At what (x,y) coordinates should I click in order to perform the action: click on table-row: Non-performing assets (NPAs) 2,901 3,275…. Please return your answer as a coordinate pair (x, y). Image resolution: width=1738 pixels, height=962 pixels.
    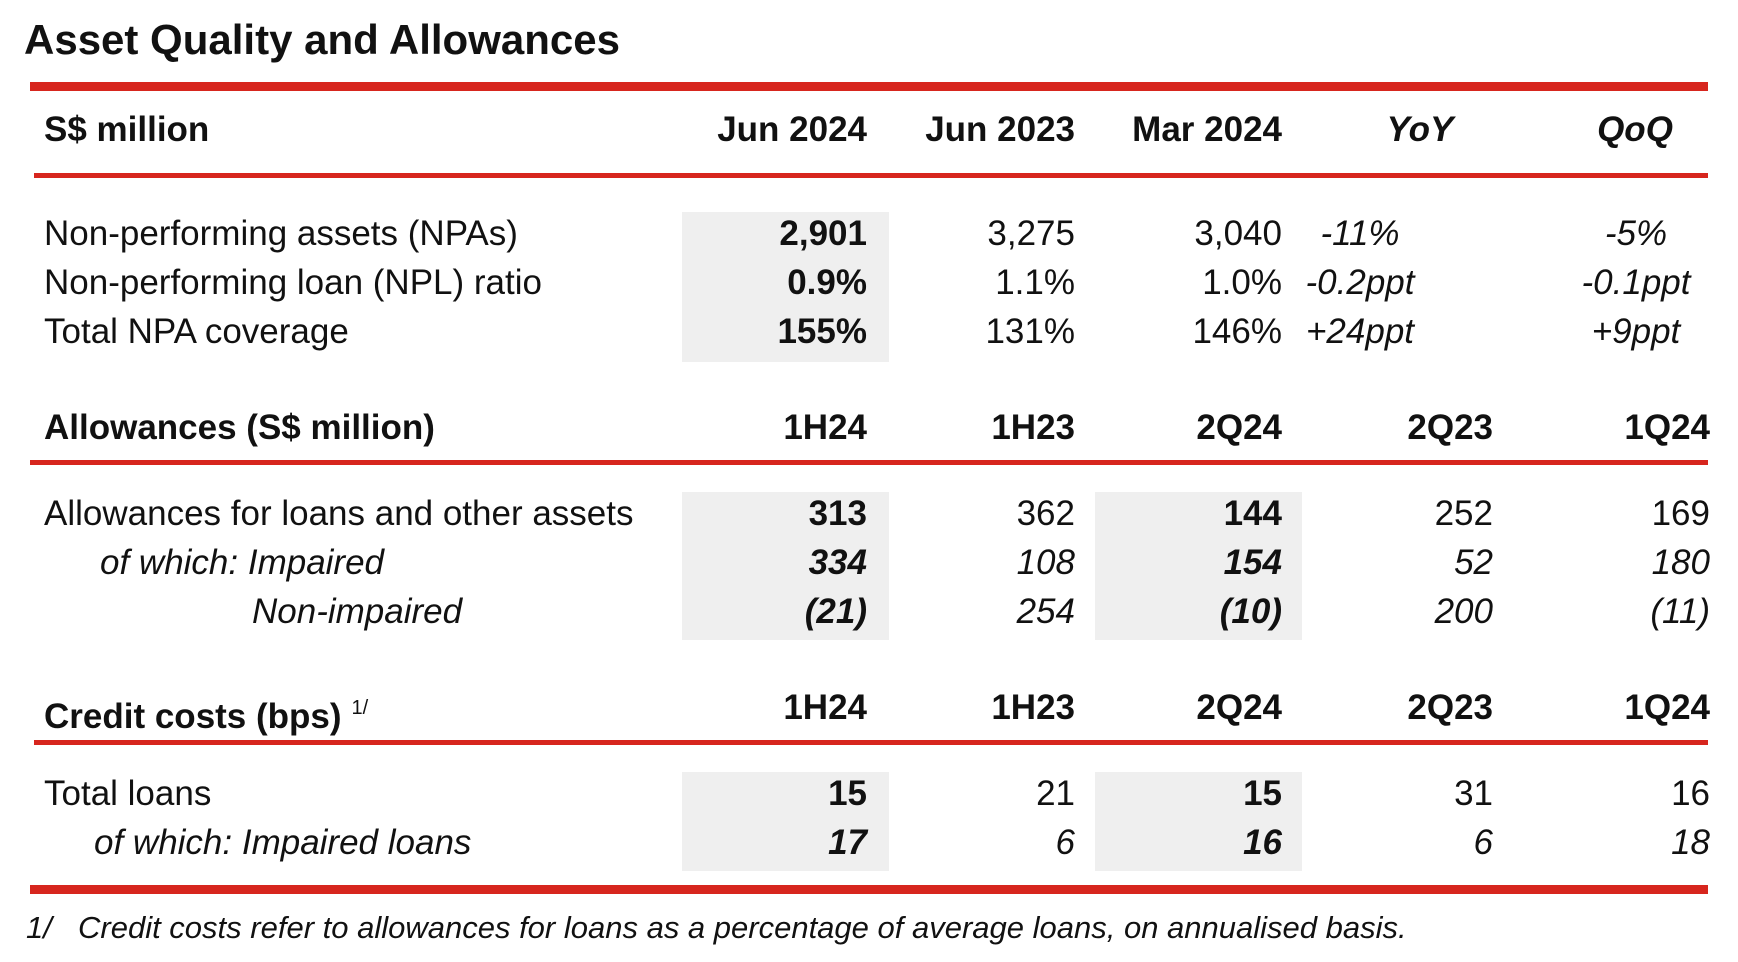
    Looking at the image, I should click on (869, 234).